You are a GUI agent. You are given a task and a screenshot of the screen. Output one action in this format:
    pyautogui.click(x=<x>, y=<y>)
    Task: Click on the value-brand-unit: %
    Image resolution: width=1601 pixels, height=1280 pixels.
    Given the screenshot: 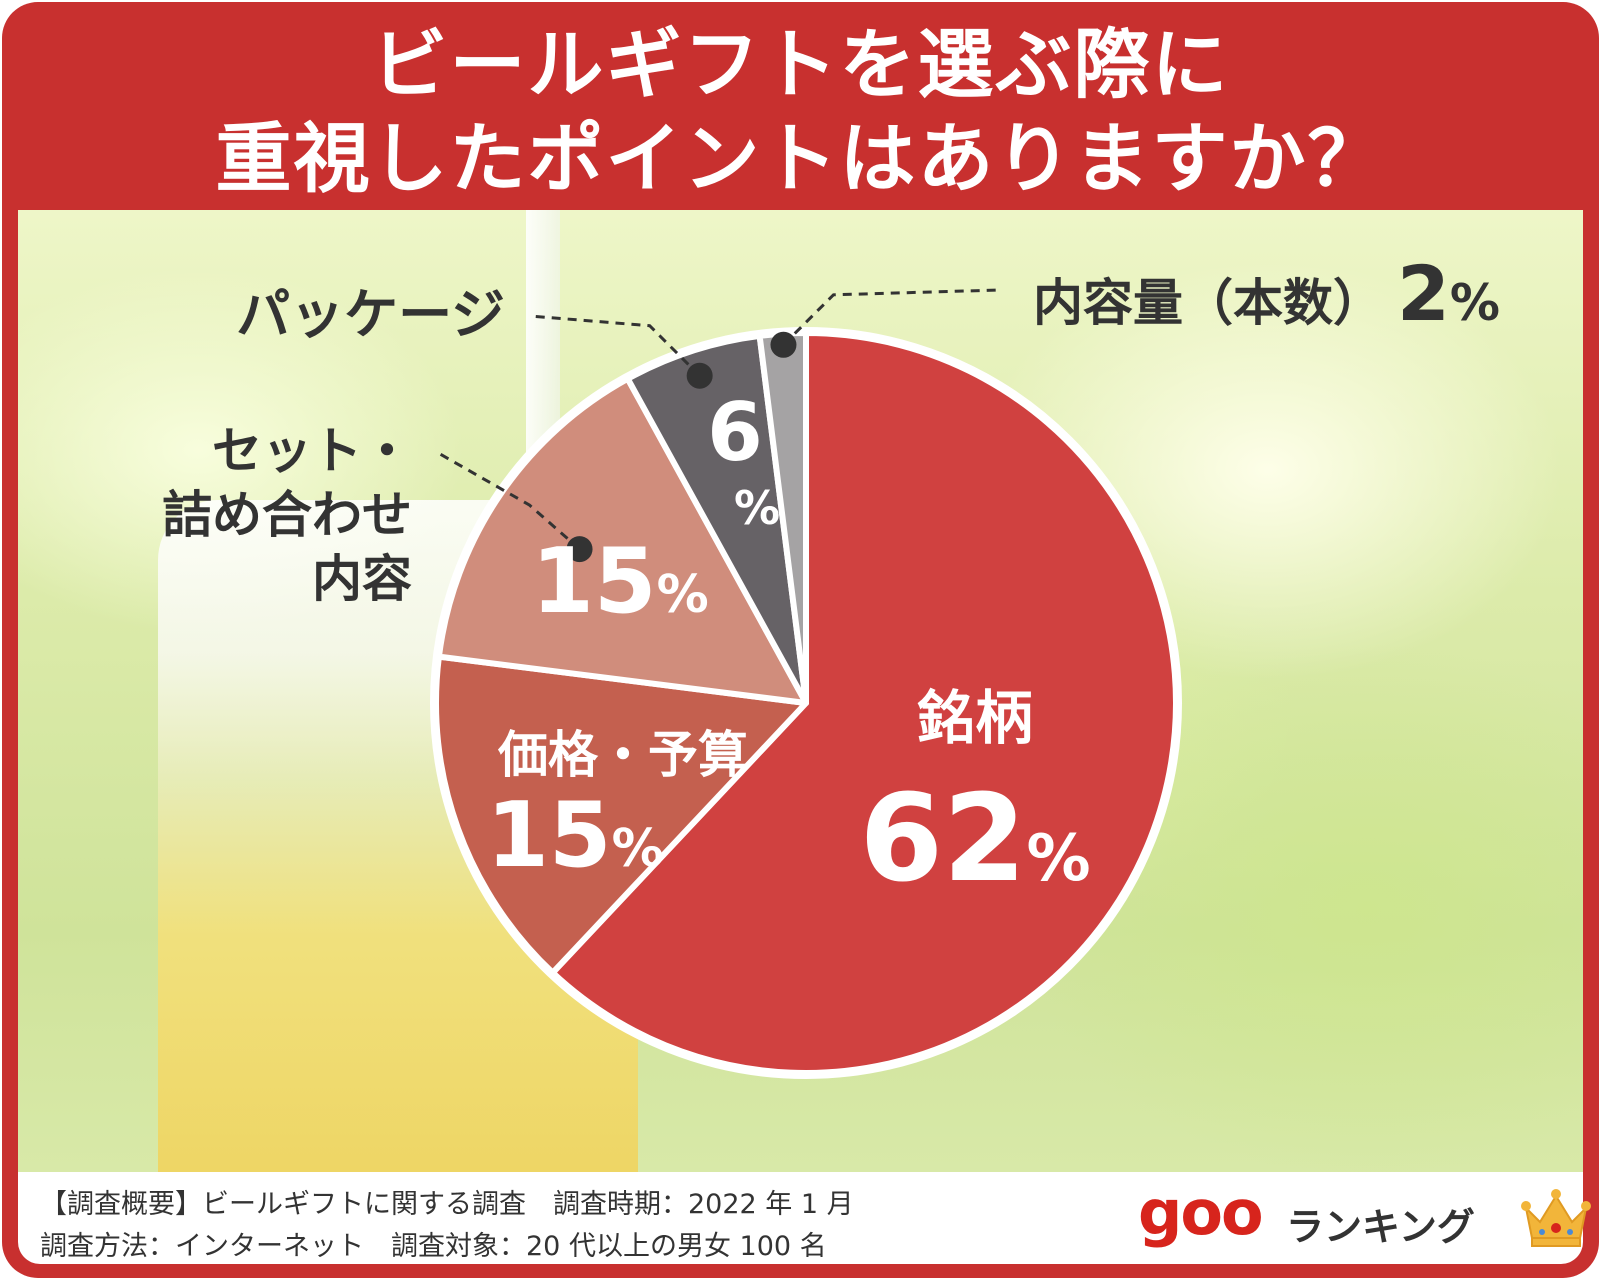 What is the action you would take?
    pyautogui.click(x=1058, y=859)
    